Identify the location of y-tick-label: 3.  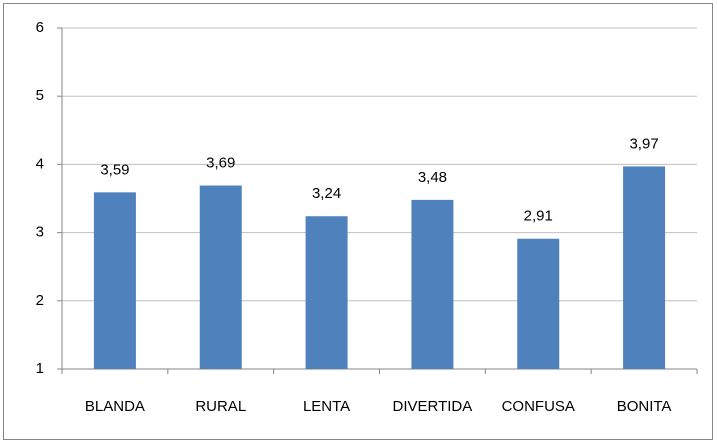
(40, 232).